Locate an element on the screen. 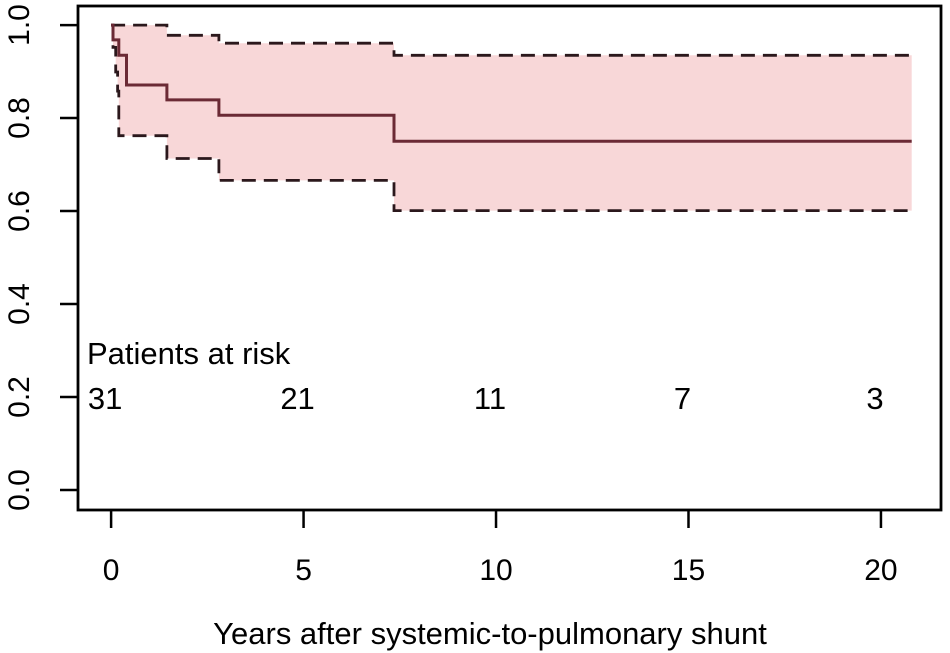 The width and height of the screenshot is (950, 653). at-risk-count: 3 is located at coordinates (875, 398).